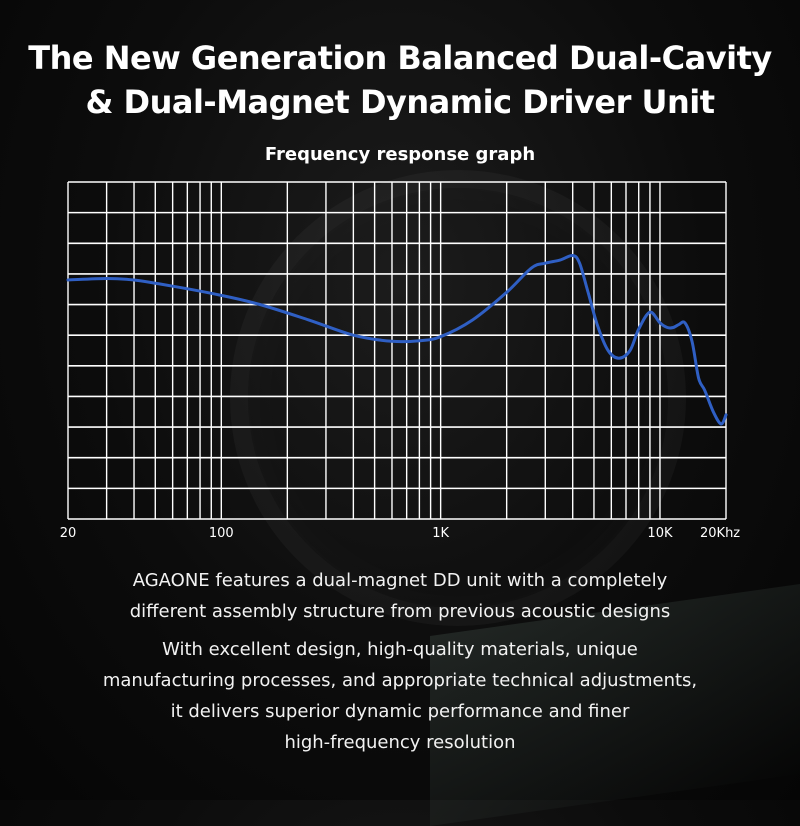 The width and height of the screenshot is (800, 826). What do you see at coordinates (400, 102) in the screenshot?
I see `page-title-line-2: & Dual-Magnet Dynamic Driver Unit` at bounding box center [400, 102].